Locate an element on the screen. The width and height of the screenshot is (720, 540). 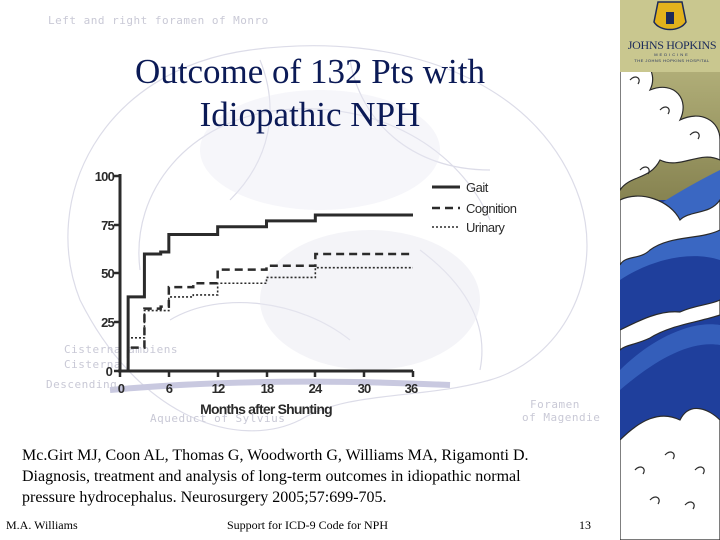
x-tick-0: 0 is located at coordinates (121, 388).